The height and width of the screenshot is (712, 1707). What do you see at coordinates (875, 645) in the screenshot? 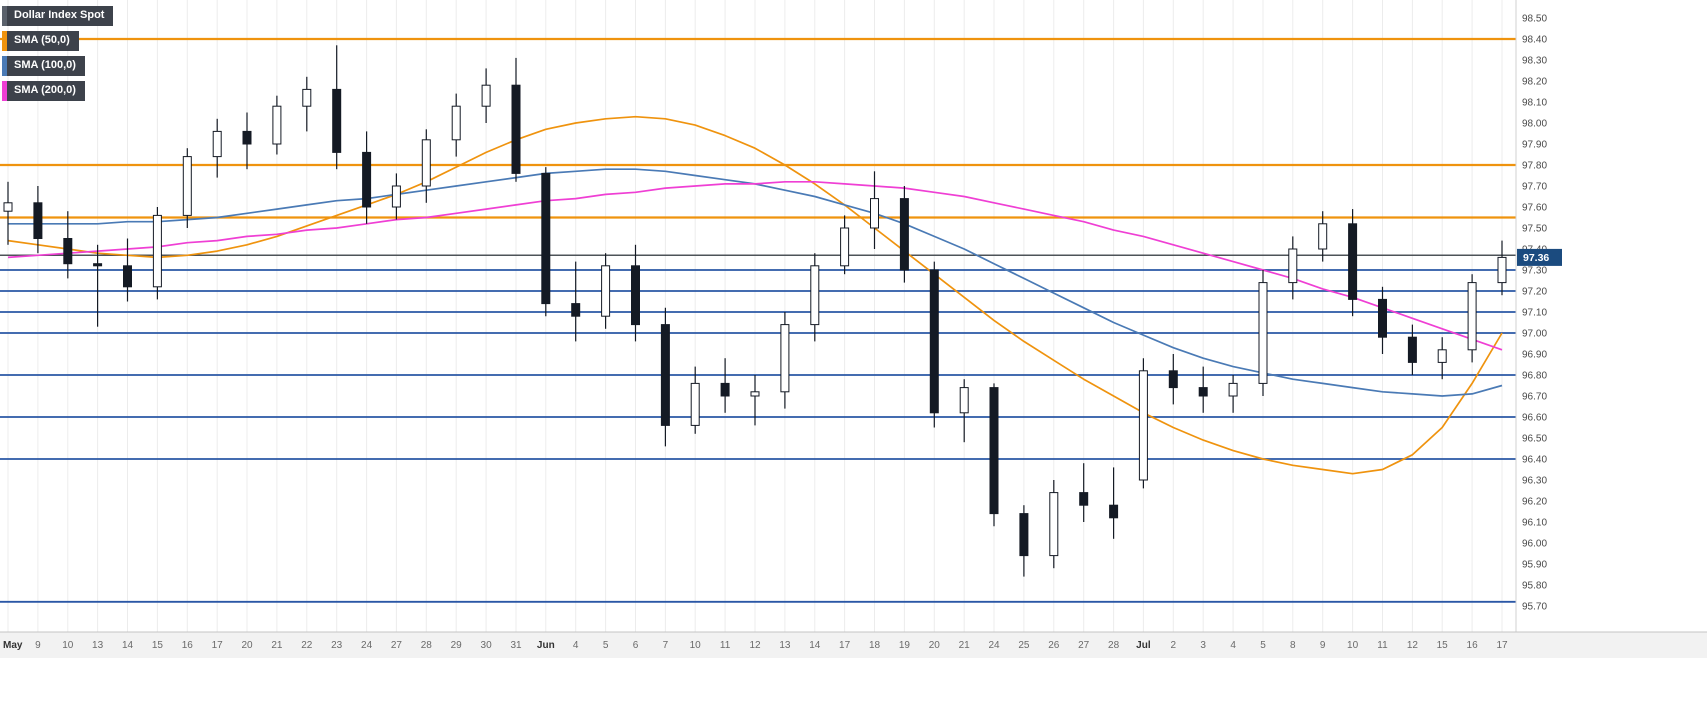
I see `svg-text: 18` at bounding box center [875, 645].